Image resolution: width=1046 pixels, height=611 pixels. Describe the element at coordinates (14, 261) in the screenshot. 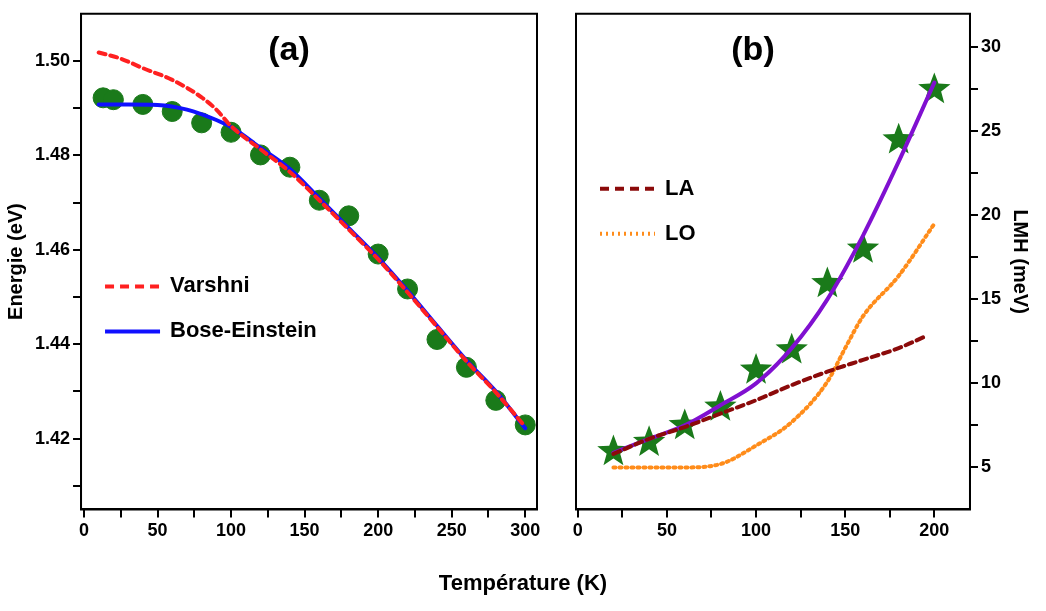

I see `y-axis-title: Energie (eV)` at that location.